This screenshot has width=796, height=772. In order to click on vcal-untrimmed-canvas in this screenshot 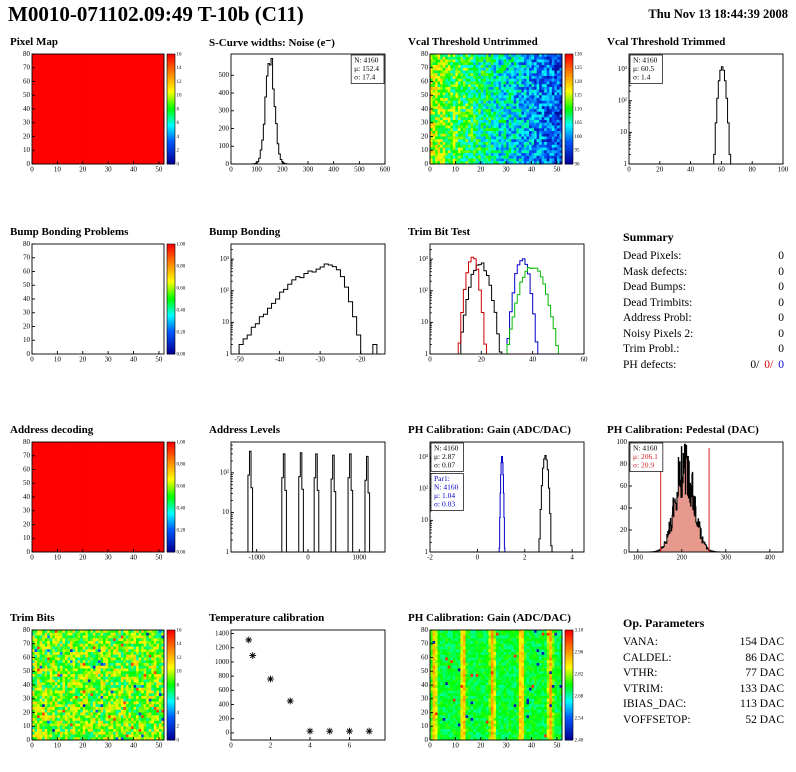, I will do `click(499, 114)`.